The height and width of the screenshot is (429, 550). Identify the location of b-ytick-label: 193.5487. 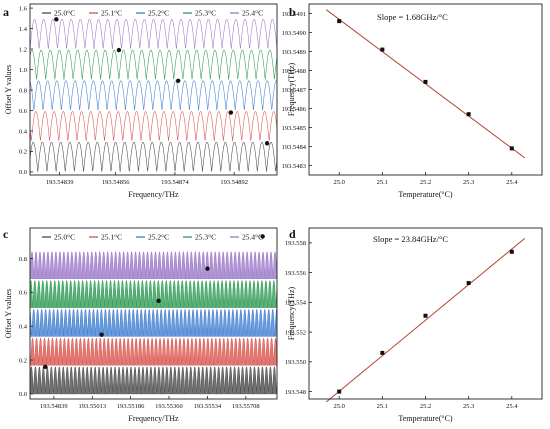
(294, 90).